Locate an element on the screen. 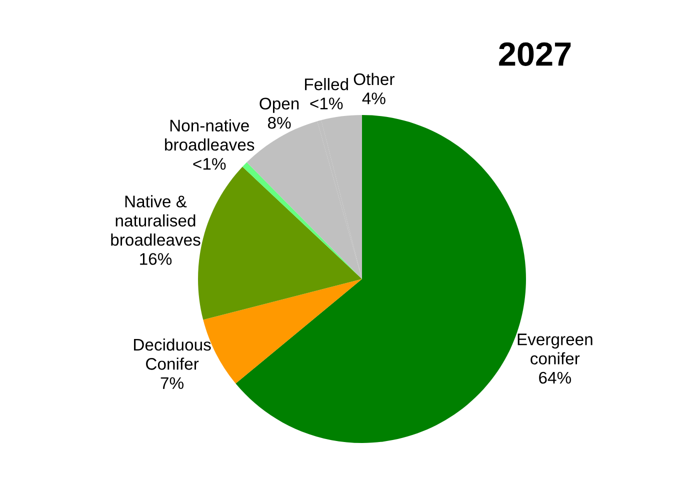  data-label: 64% is located at coordinates (555, 378).